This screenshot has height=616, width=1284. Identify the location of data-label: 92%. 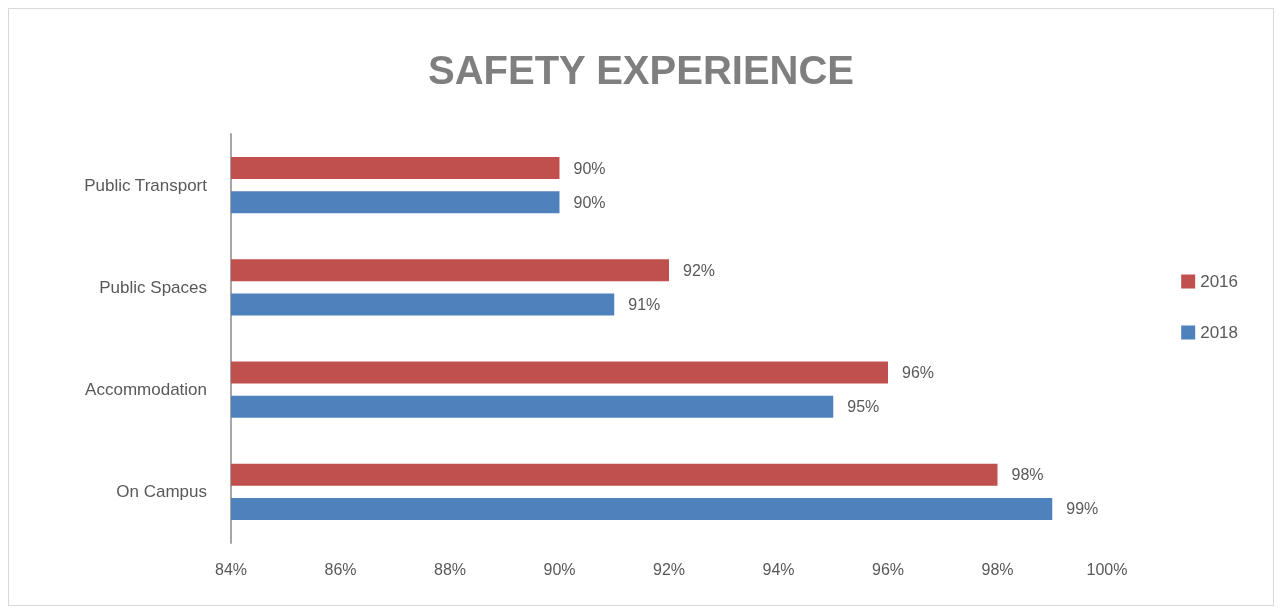
(699, 270).